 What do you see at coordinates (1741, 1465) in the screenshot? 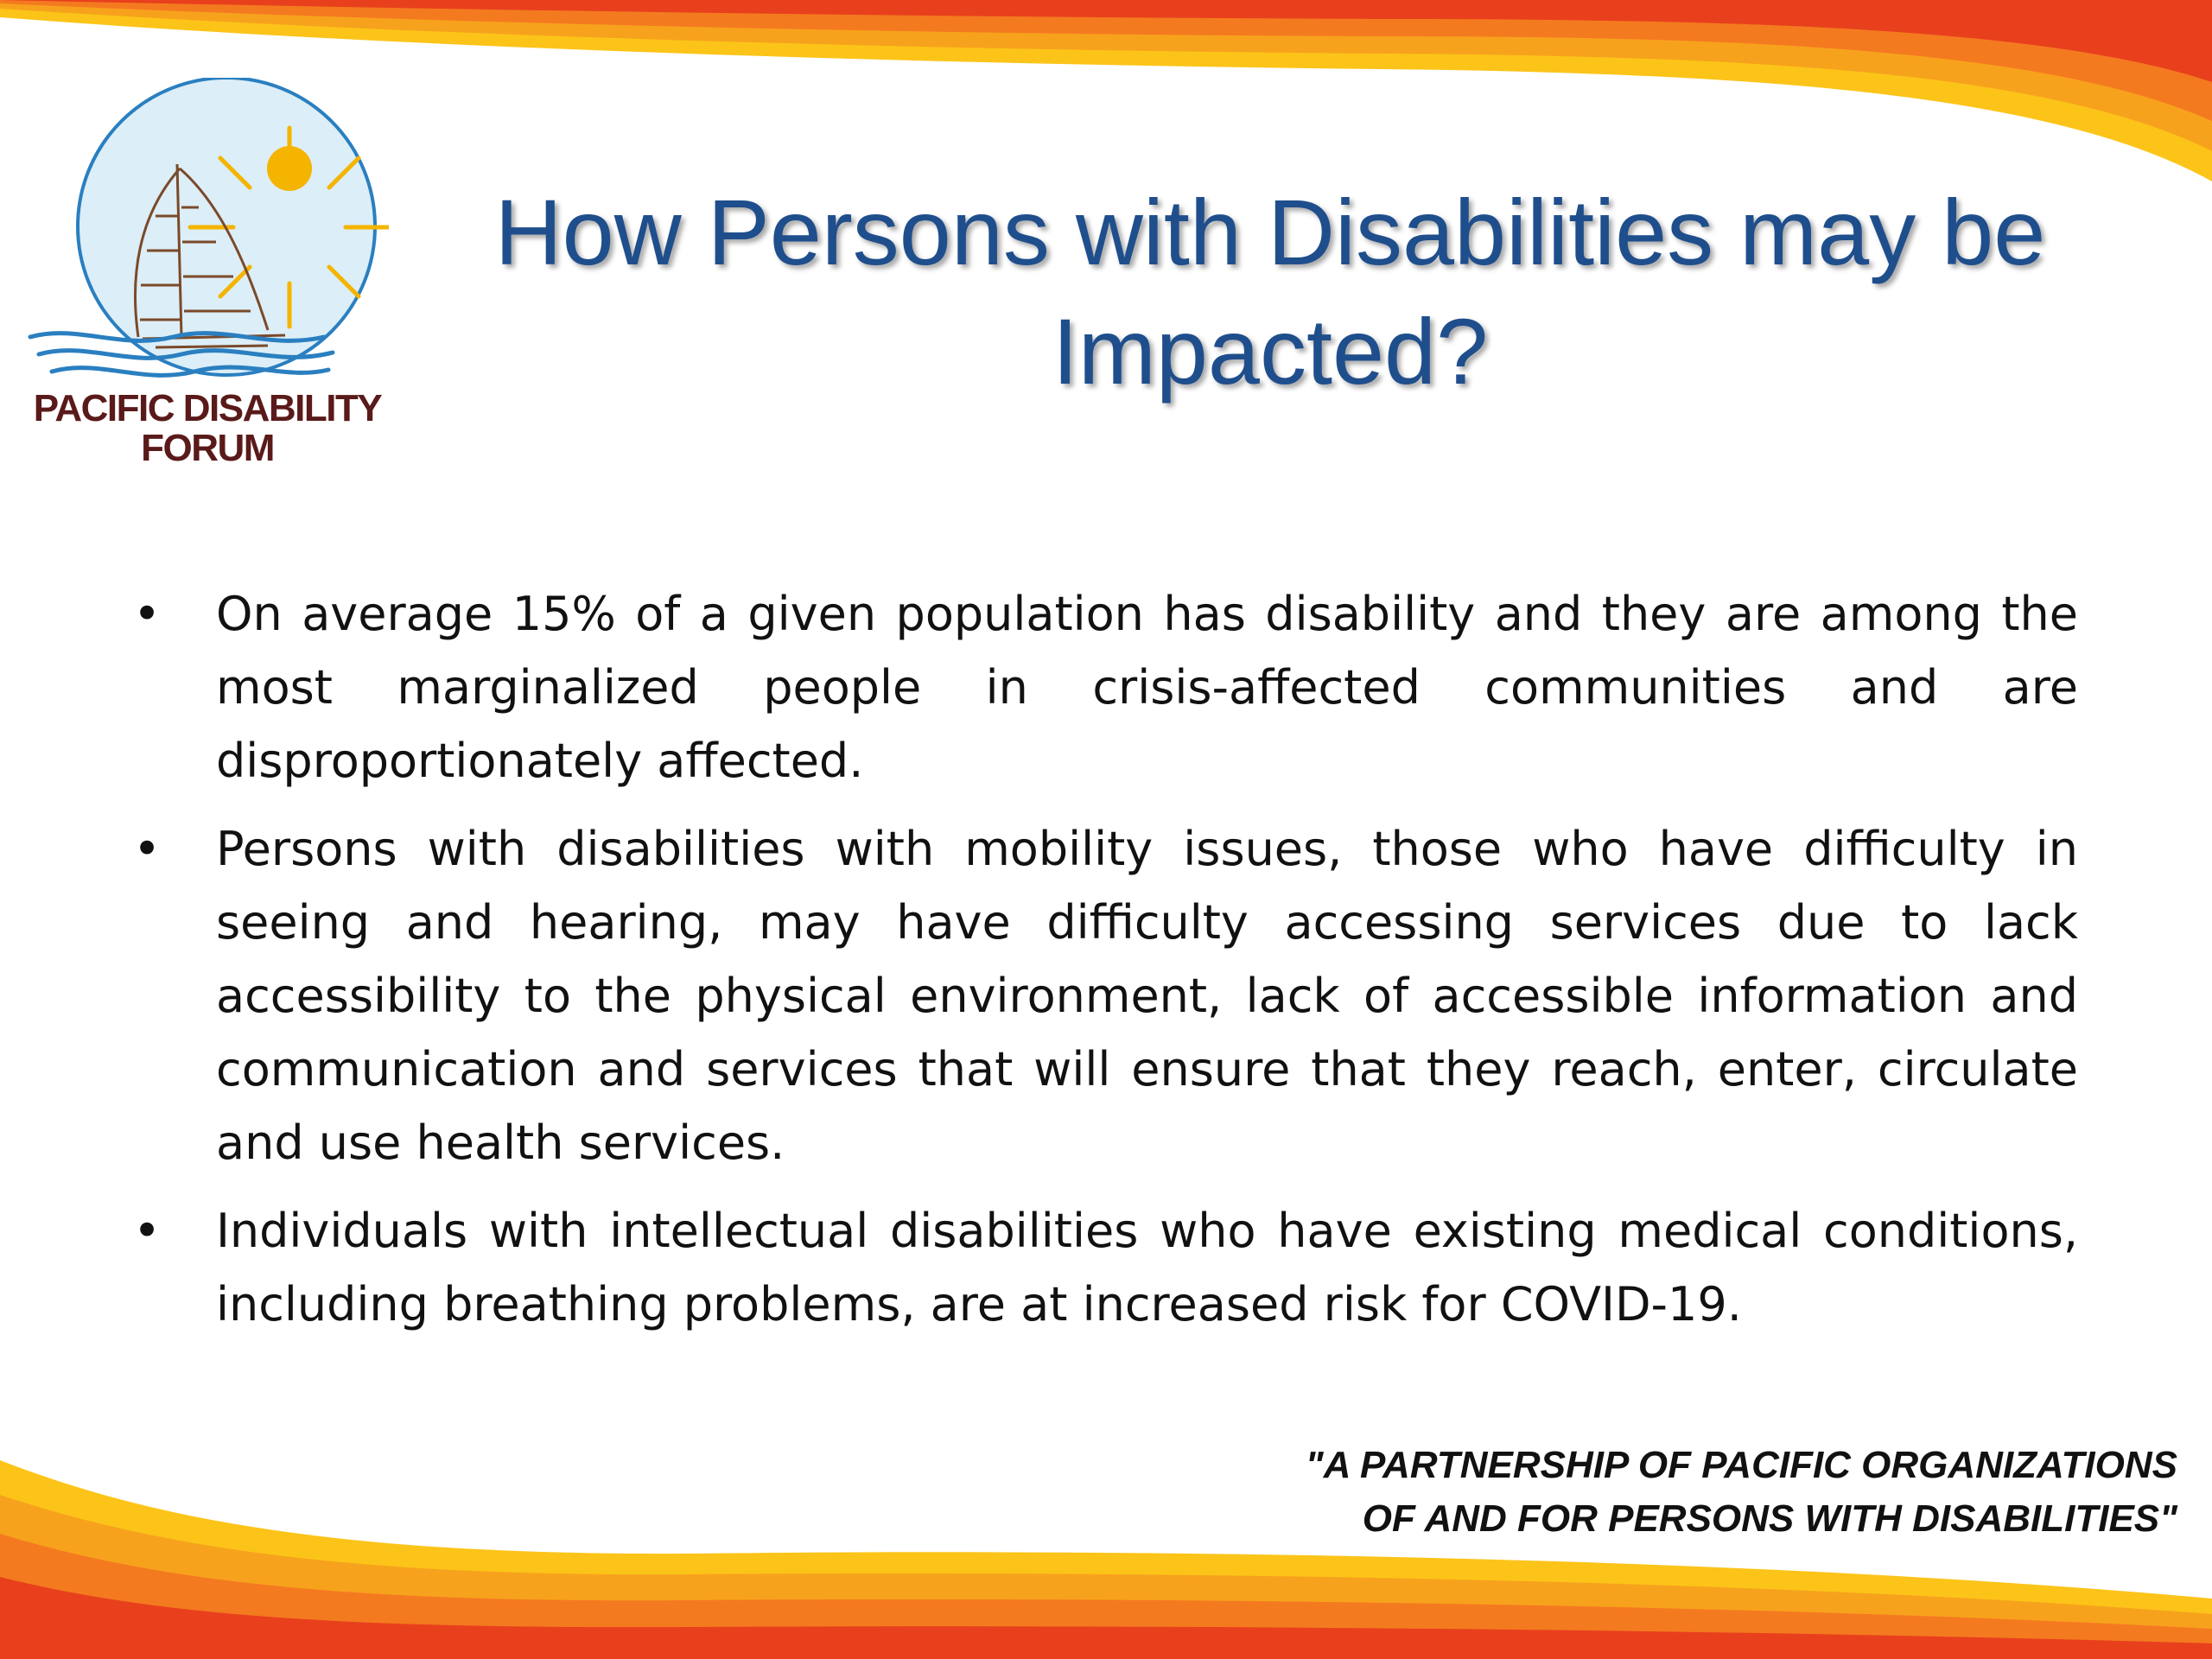
I see `tagline-line1: "A PARTNERSHIP OF PACIFIC ORGANIZATIONS` at bounding box center [1741, 1465].